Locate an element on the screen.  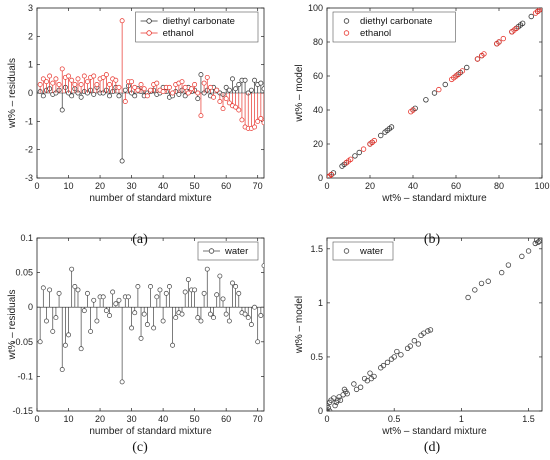
panel-c-xtick-label: 0 is located at coordinates (36, 419).